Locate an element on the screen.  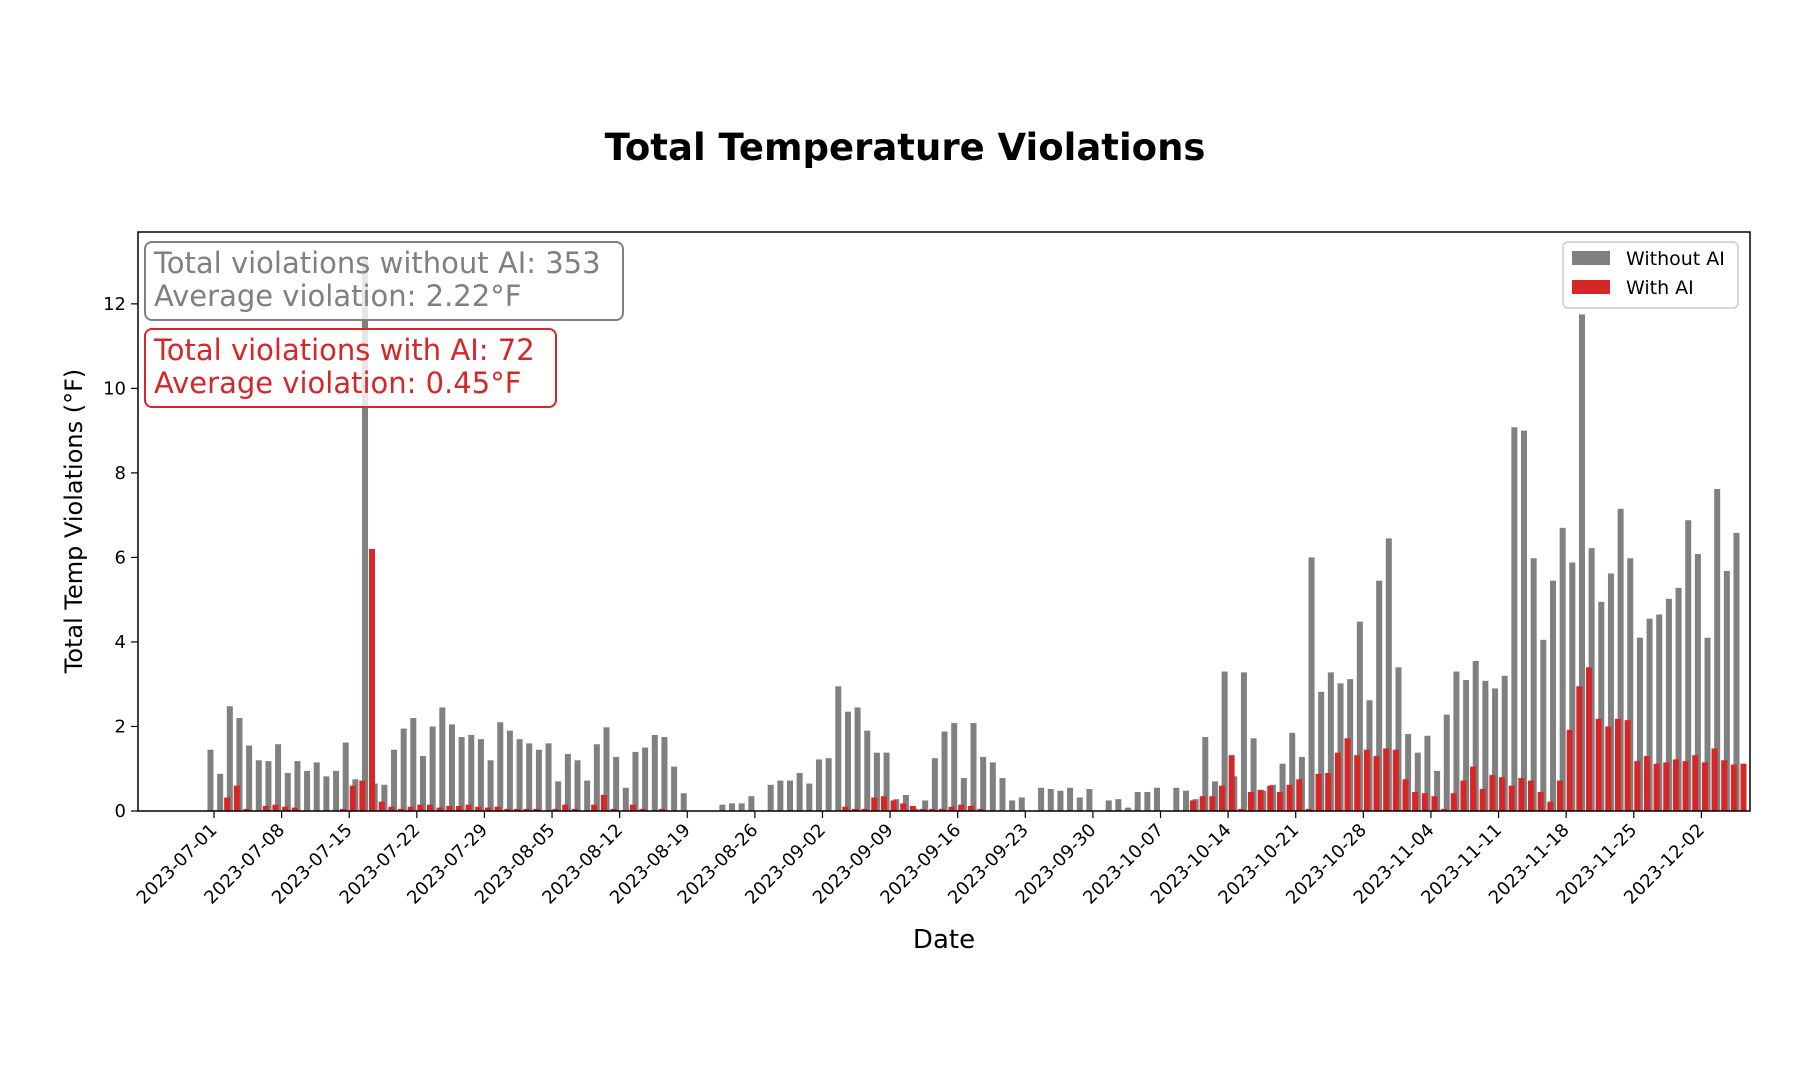
y-tick-label: 4 is located at coordinates (120, 642).